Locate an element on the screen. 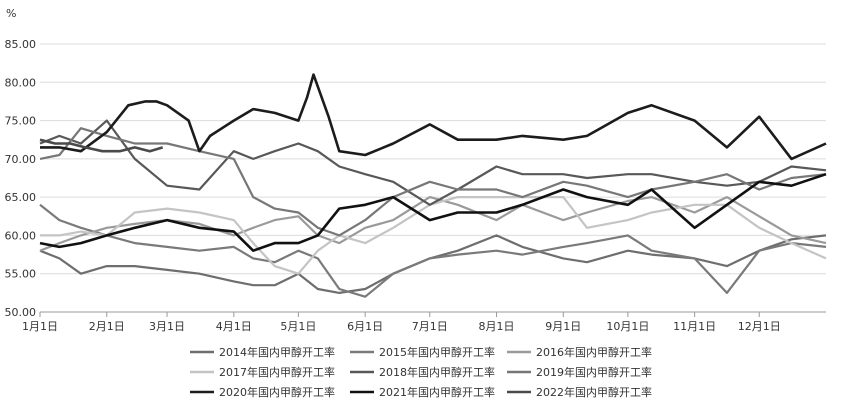  y-tick-label: 75.00 is located at coordinates (21, 121).